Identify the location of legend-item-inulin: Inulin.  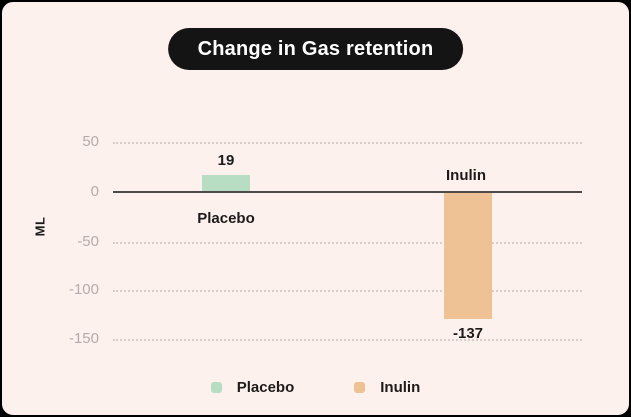
(387, 387).